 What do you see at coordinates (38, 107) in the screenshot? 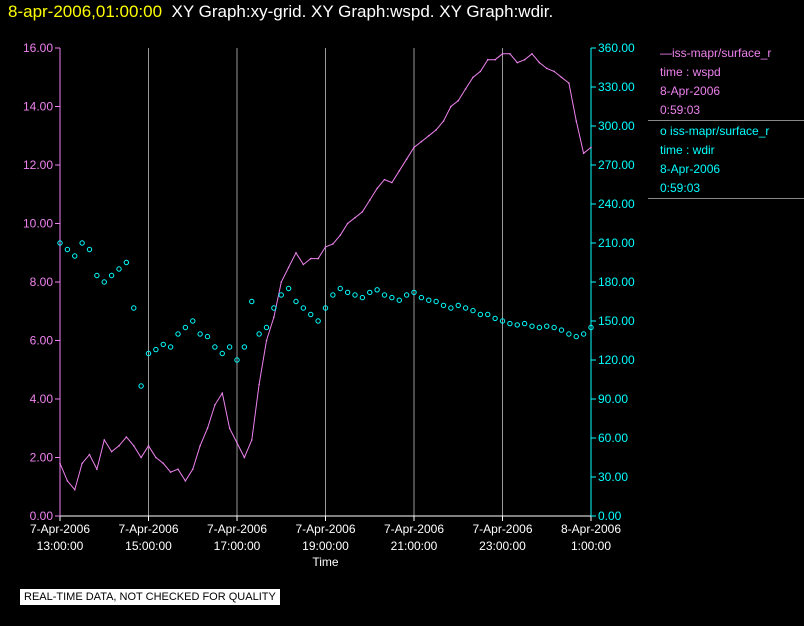
I see `y-left-tick-label: 14.00` at bounding box center [38, 107].